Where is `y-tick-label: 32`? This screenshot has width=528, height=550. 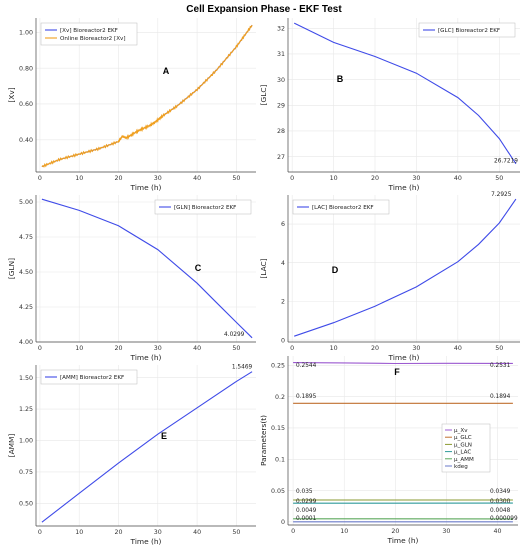
y-tick-label: 32 is located at coordinates (281, 28).